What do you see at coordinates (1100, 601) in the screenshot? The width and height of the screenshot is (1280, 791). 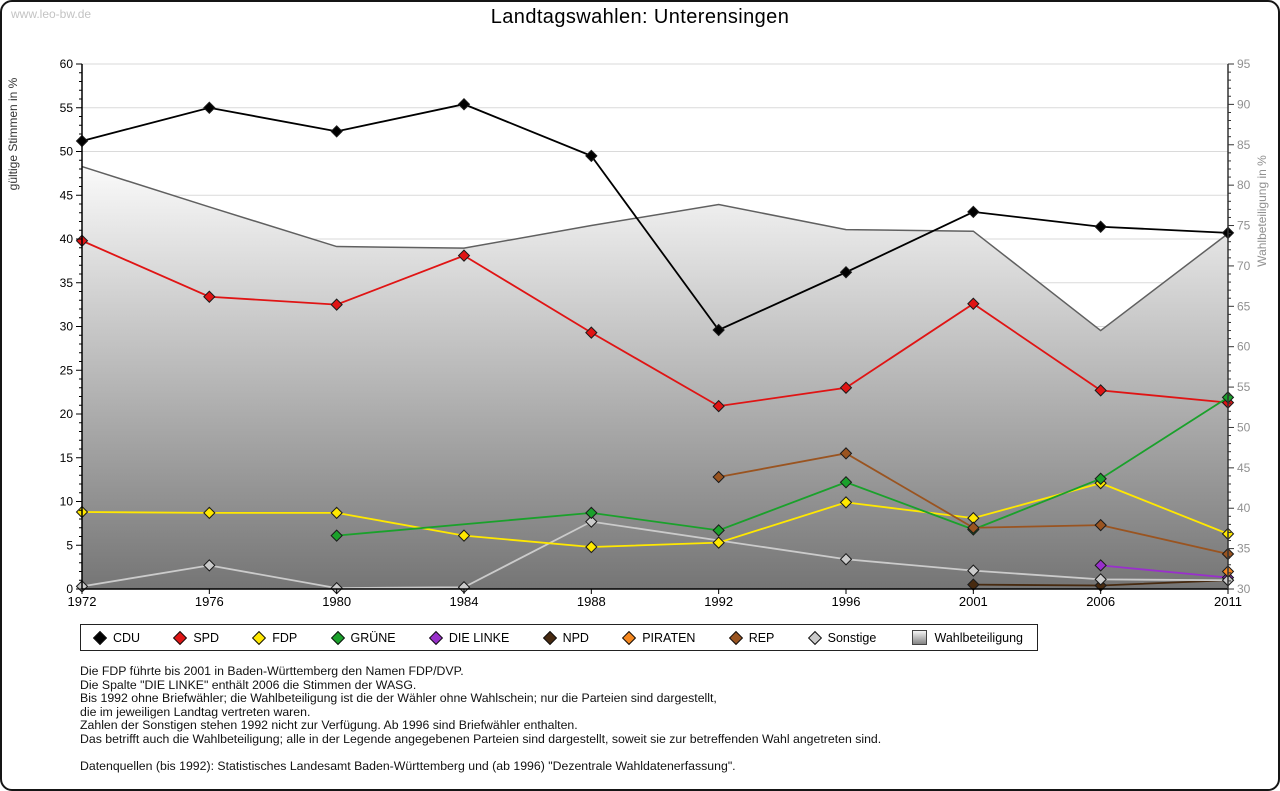 I see `svg-text: 2006` at bounding box center [1100, 601].